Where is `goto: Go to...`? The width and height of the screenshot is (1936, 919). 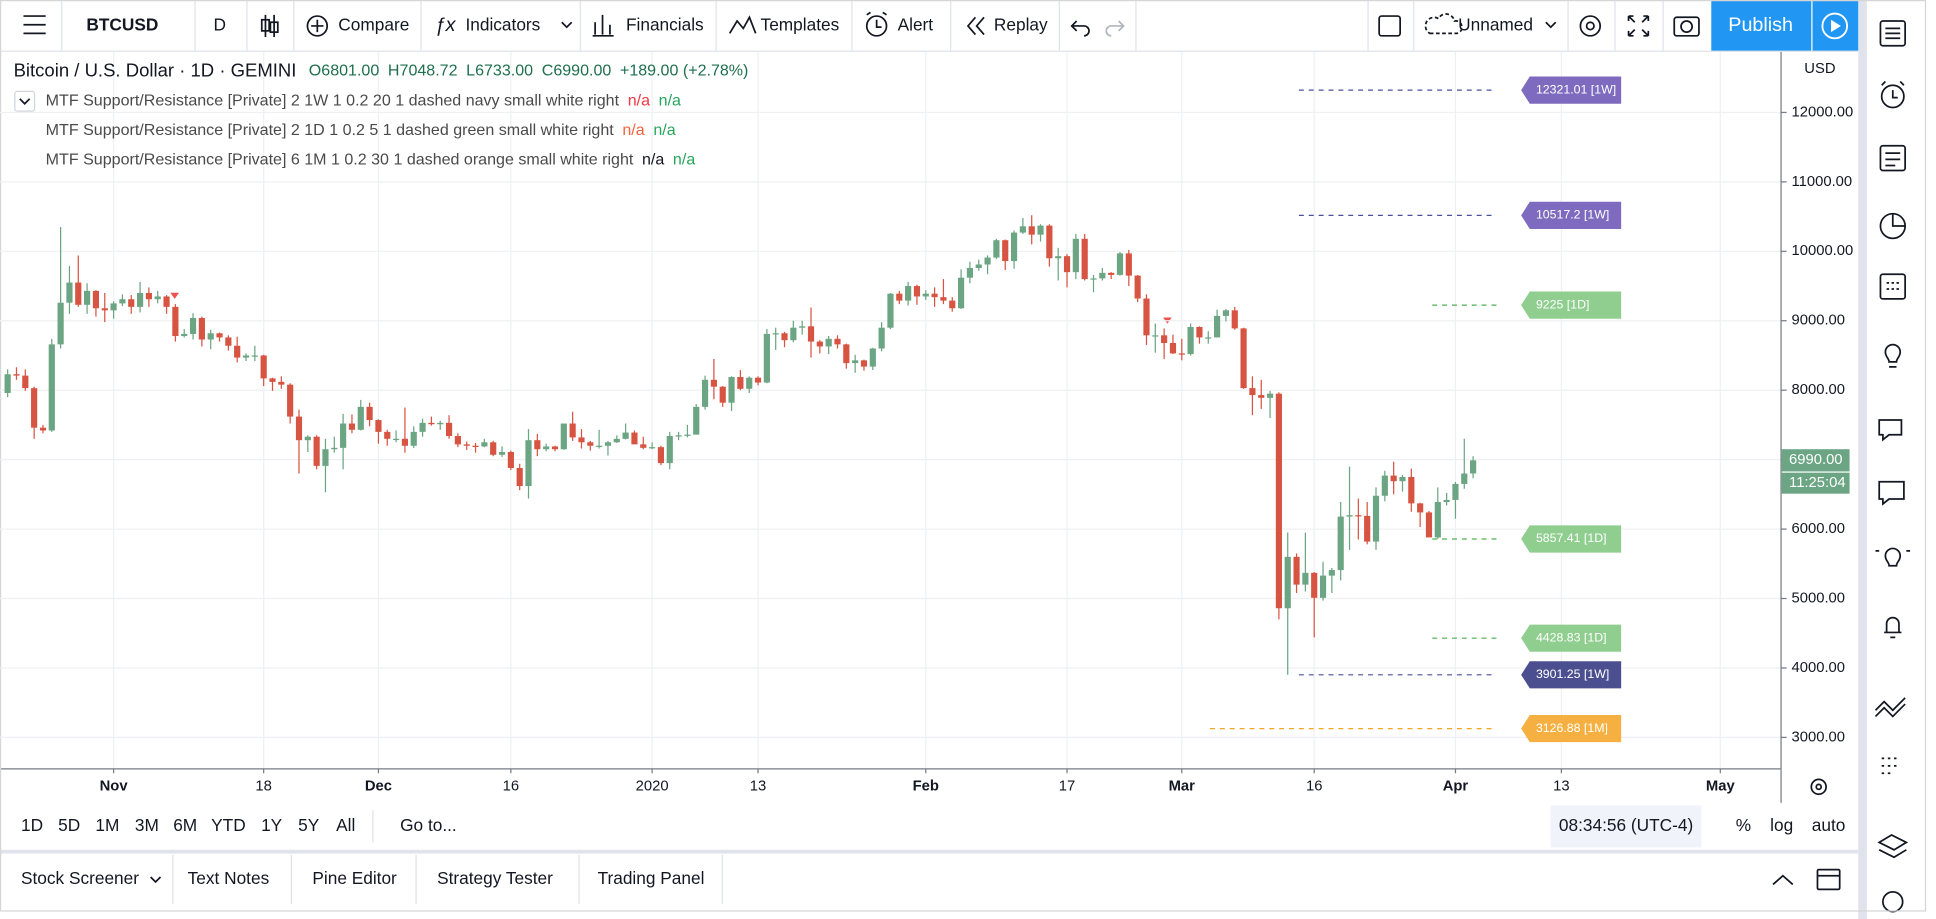
goto: Go to... is located at coordinates (428, 825).